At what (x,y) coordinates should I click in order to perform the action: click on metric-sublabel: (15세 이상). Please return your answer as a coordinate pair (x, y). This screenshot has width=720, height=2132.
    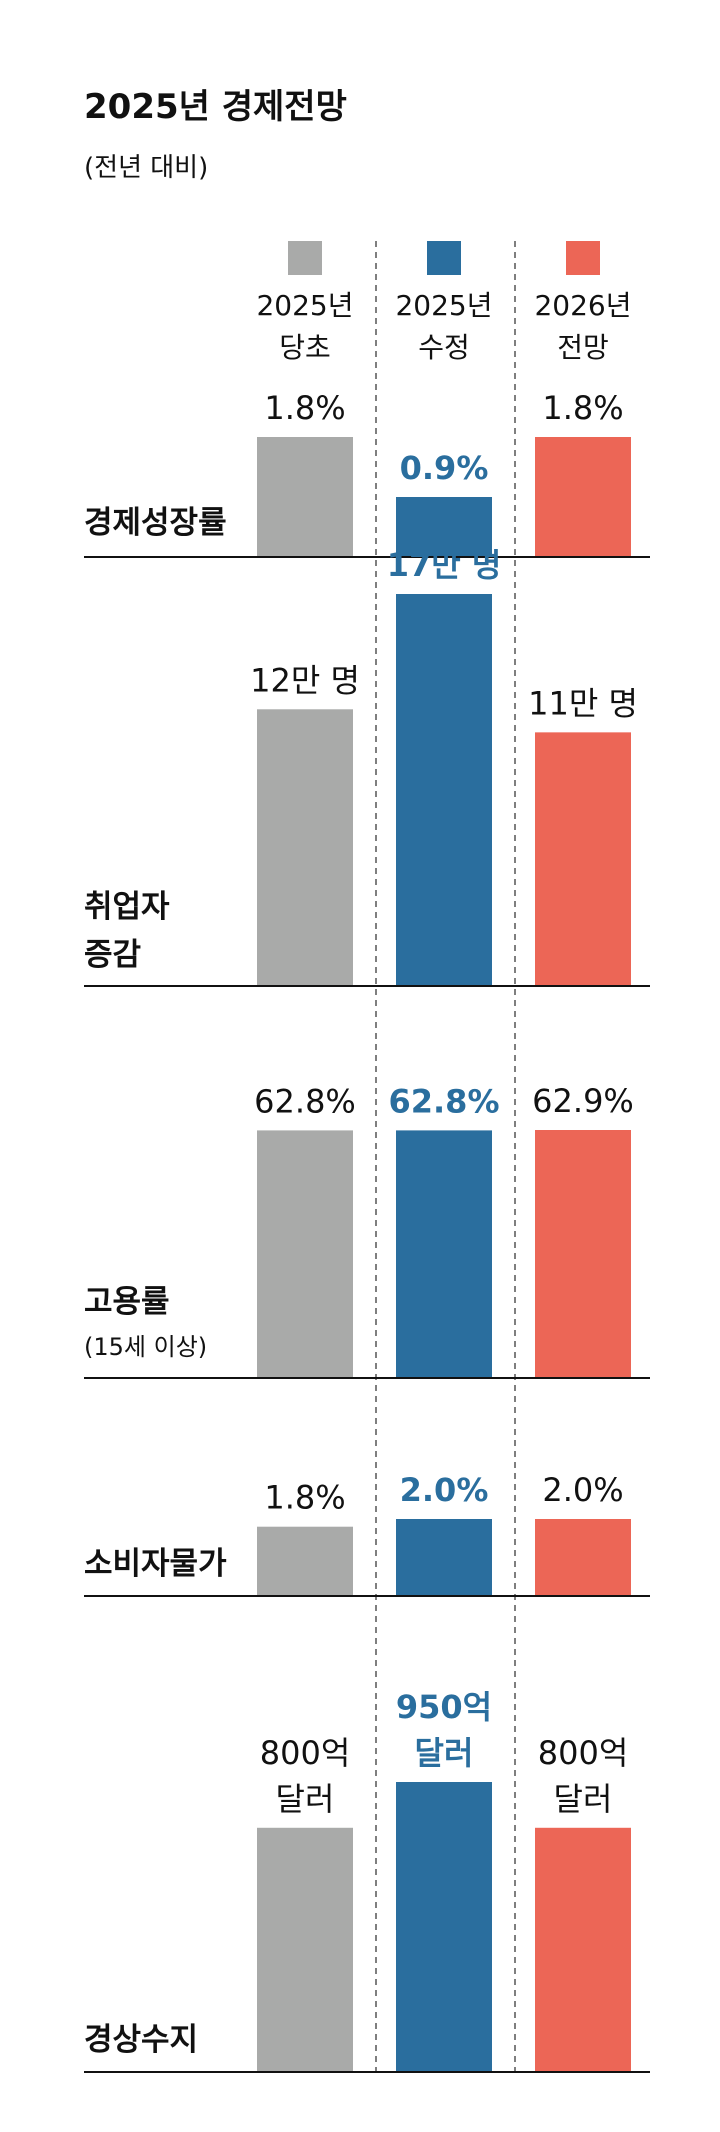
    Looking at the image, I should click on (145, 1347).